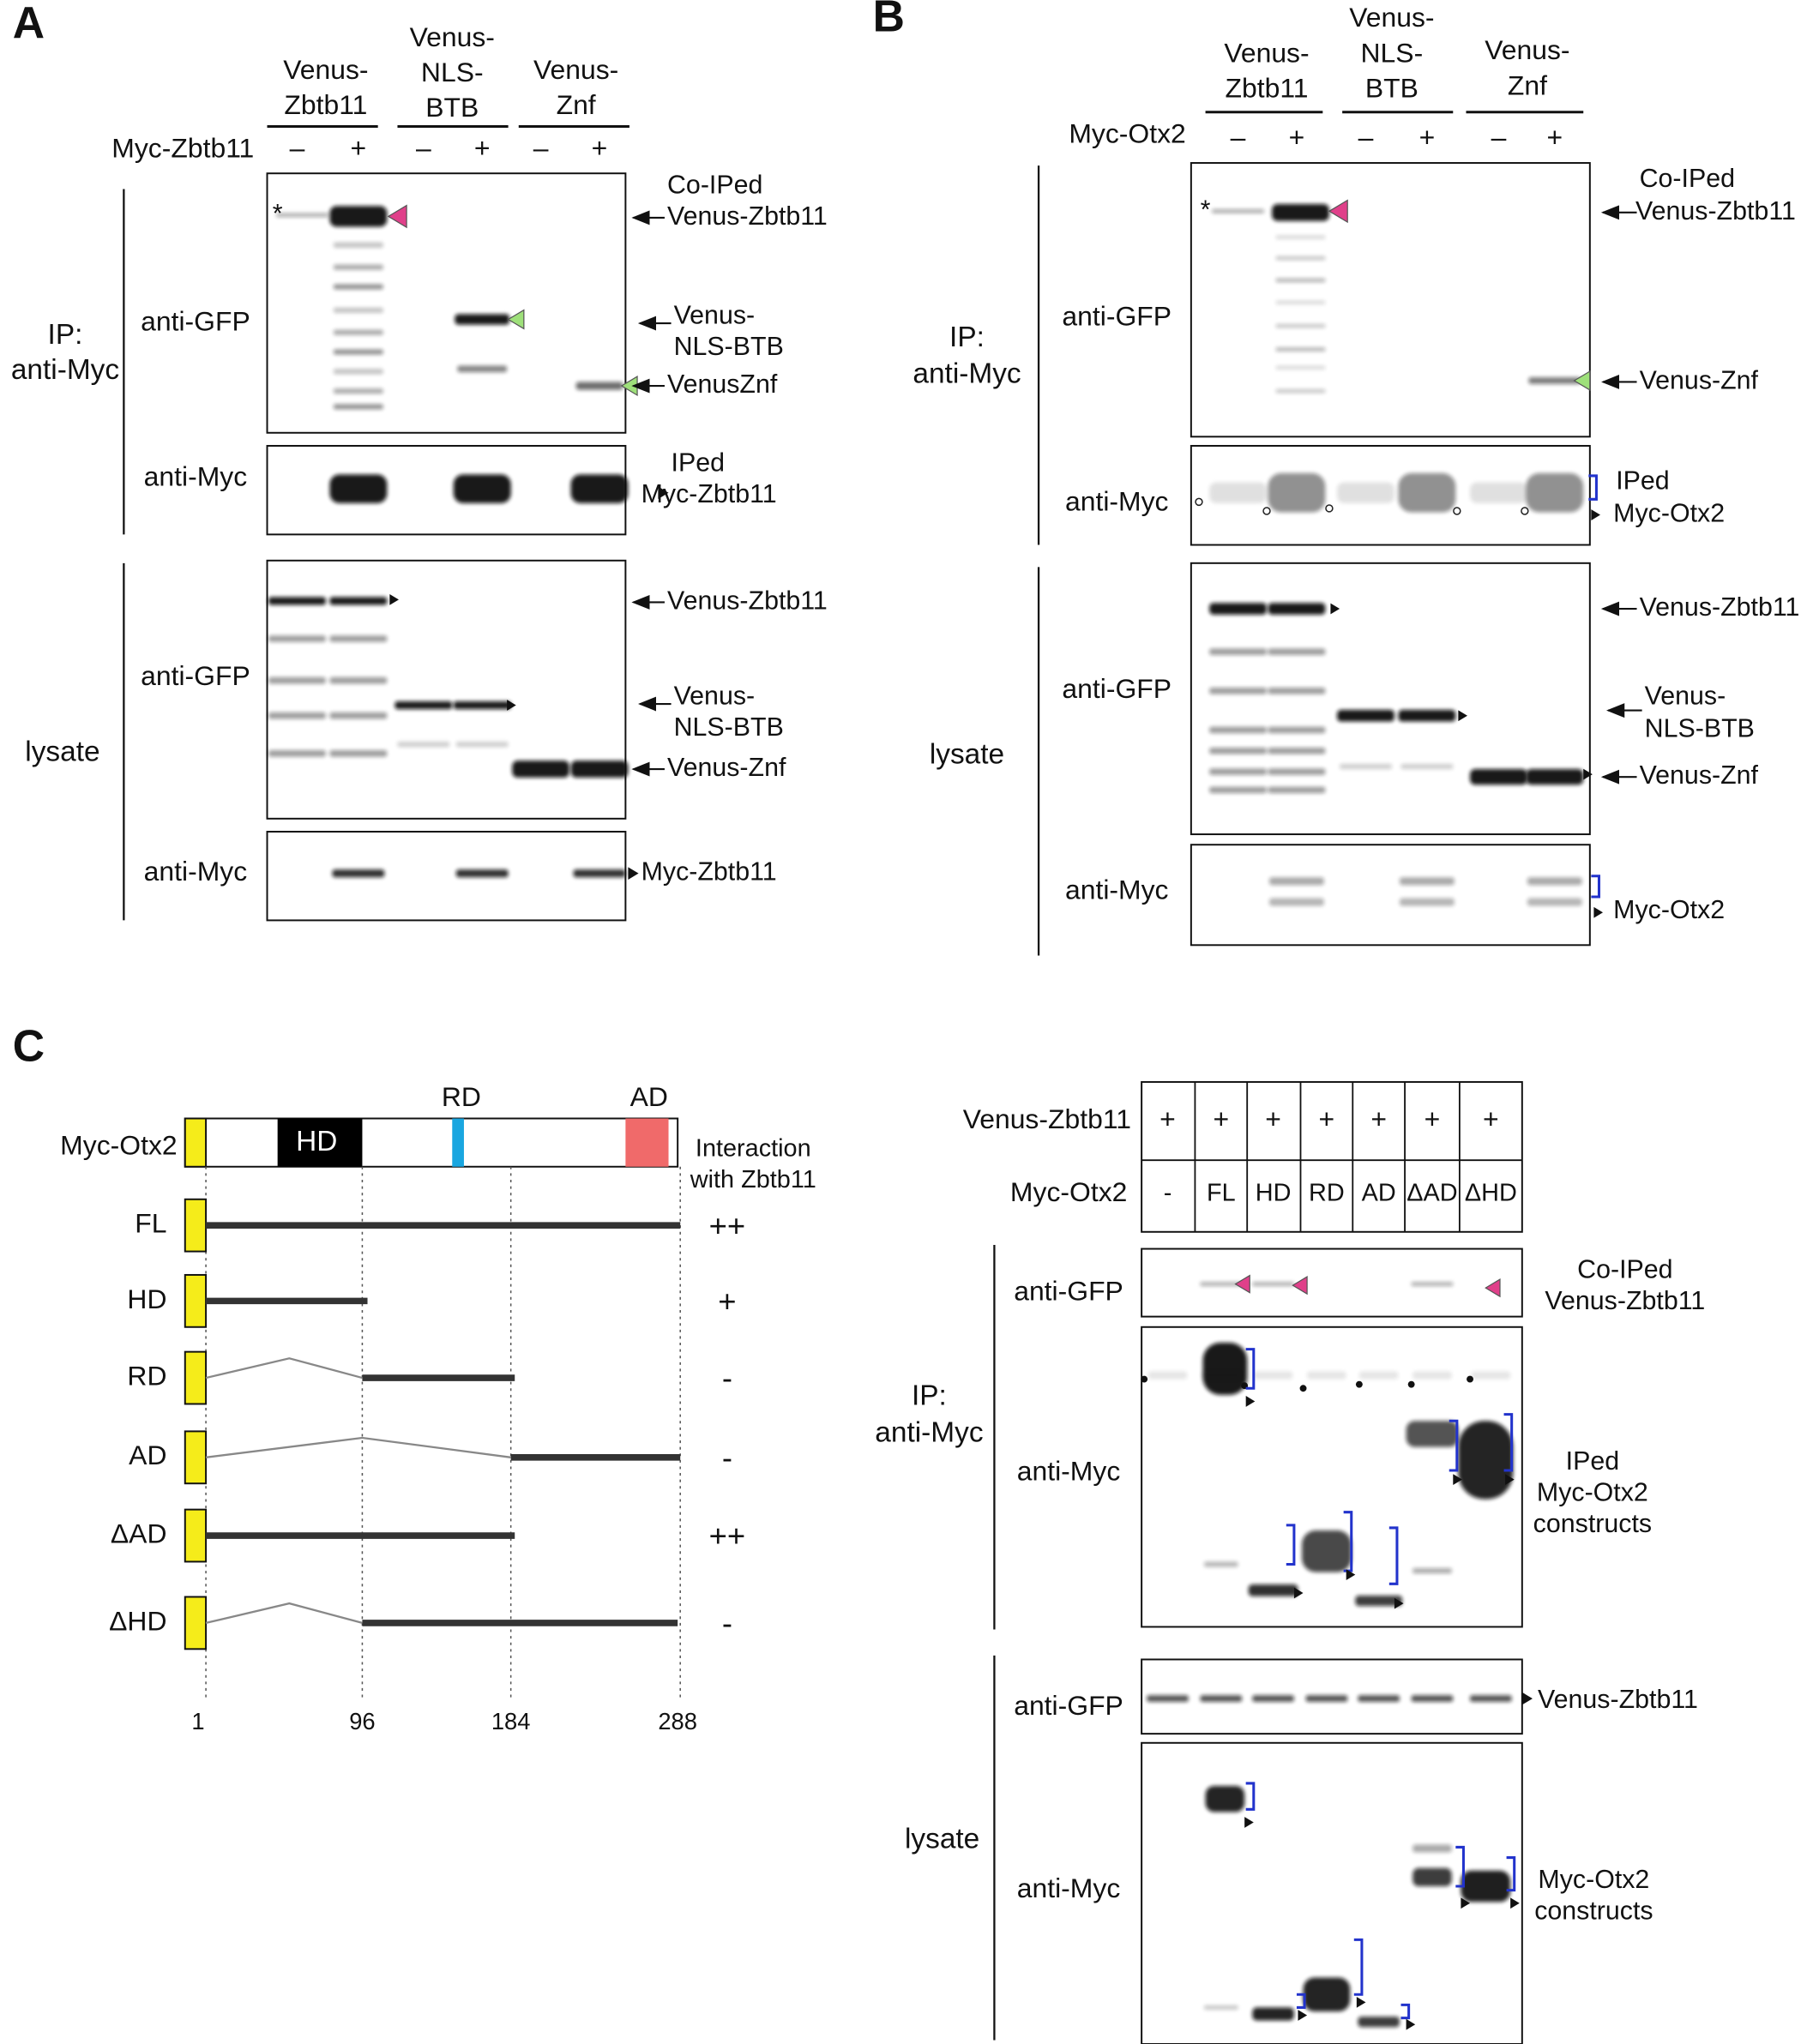 The width and height of the screenshot is (1801, 2044). I want to click on lane-label: NLS-, so click(1392, 52).